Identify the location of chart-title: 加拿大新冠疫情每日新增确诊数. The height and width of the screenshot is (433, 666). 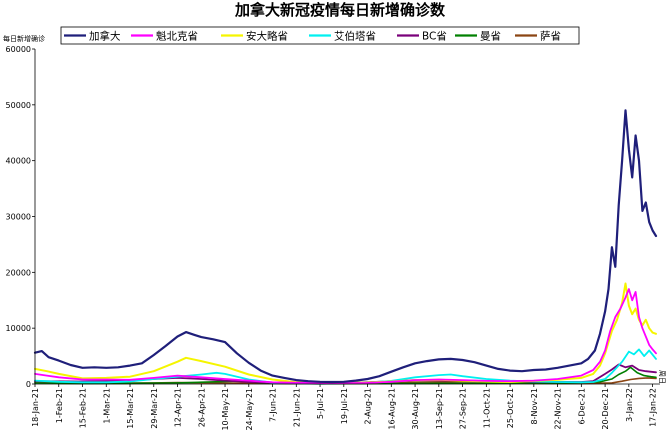
(340, 10).